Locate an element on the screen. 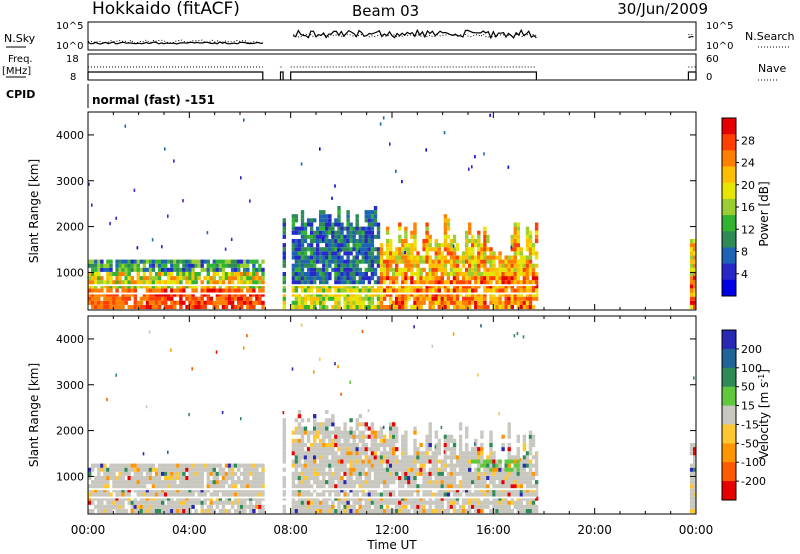  beam-label: Beam 03 is located at coordinates (385, 11).